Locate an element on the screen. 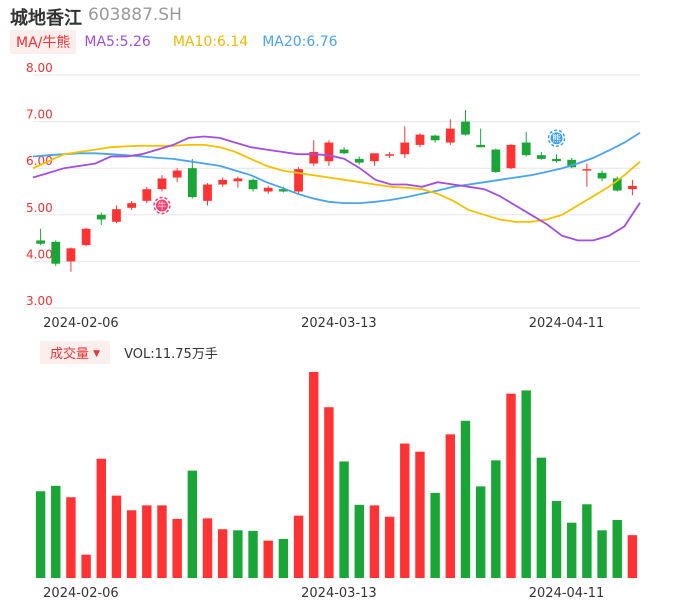 This screenshot has width=686, height=606. ma-selector-button: MA/牛熊 is located at coordinates (43, 42).